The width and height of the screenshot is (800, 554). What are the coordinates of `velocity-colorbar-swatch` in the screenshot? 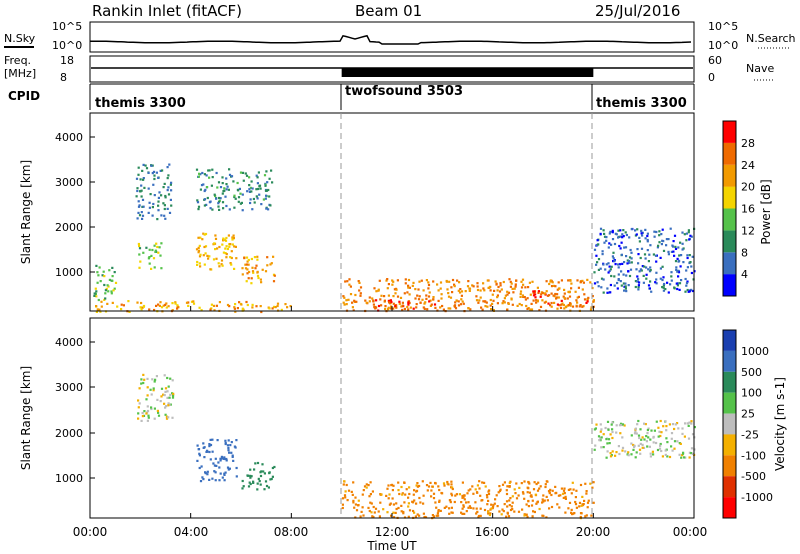 It's located at (729, 361).